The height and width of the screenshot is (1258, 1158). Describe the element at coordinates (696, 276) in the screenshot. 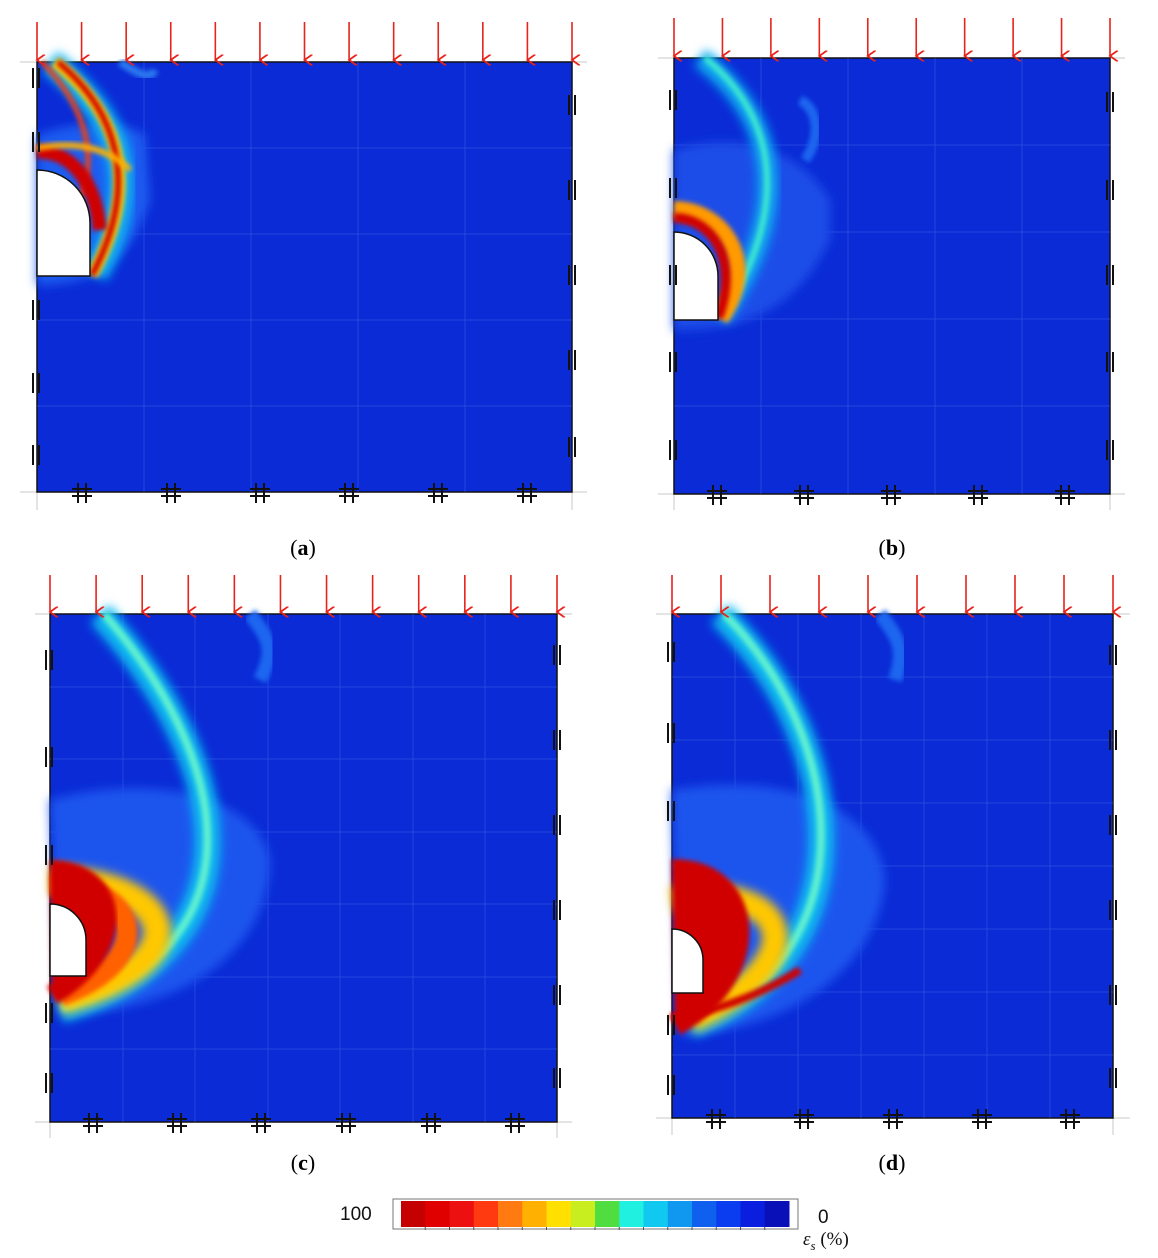

I see `panel-b-tunnel` at that location.